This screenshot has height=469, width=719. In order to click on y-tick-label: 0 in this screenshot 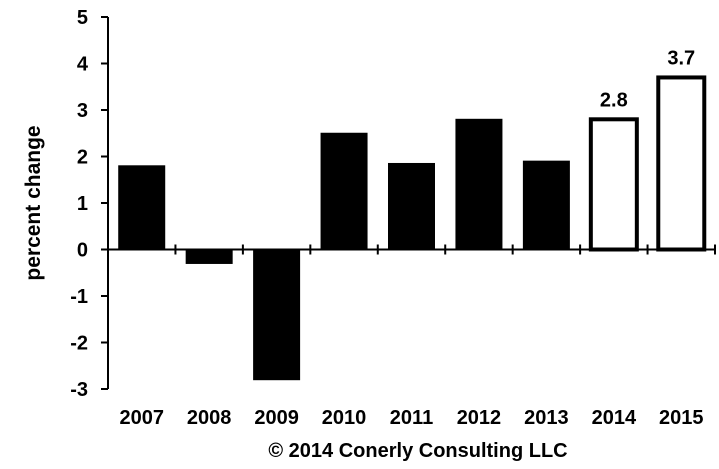, I will do `click(82, 251)`.